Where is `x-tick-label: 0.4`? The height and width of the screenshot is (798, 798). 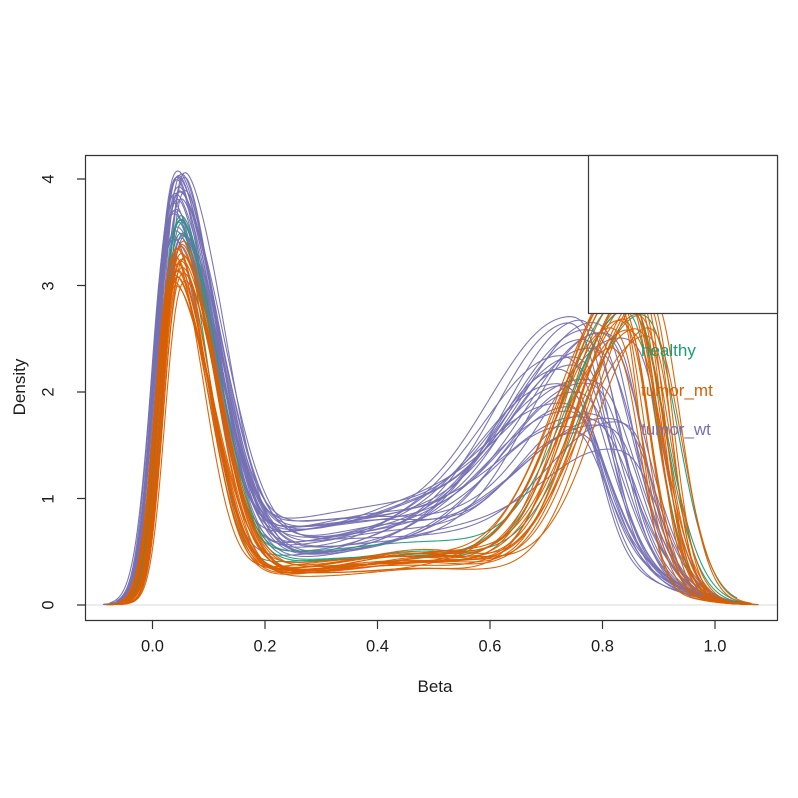
x-tick-label: 0.4 is located at coordinates (377, 646).